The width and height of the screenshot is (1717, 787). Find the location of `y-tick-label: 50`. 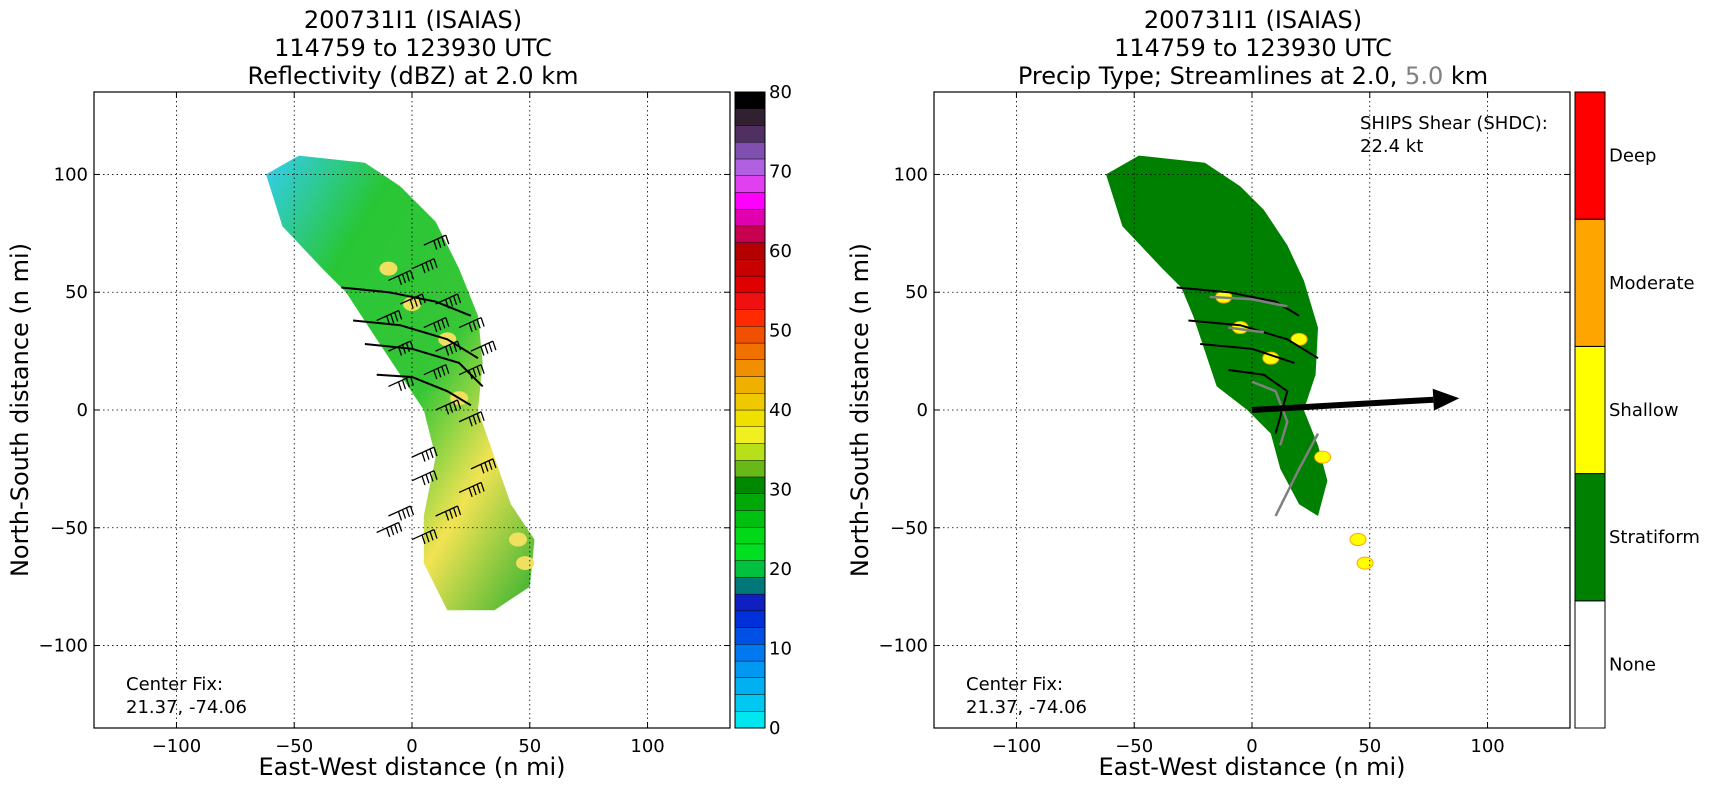

y-tick-label: 50 is located at coordinates (76, 292).